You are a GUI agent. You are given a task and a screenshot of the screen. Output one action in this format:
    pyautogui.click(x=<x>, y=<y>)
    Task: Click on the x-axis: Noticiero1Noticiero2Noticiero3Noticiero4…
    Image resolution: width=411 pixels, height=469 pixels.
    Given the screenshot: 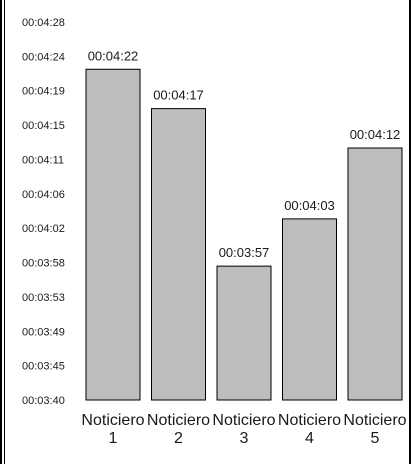 What is the action you would take?
    pyautogui.click(x=243, y=429)
    